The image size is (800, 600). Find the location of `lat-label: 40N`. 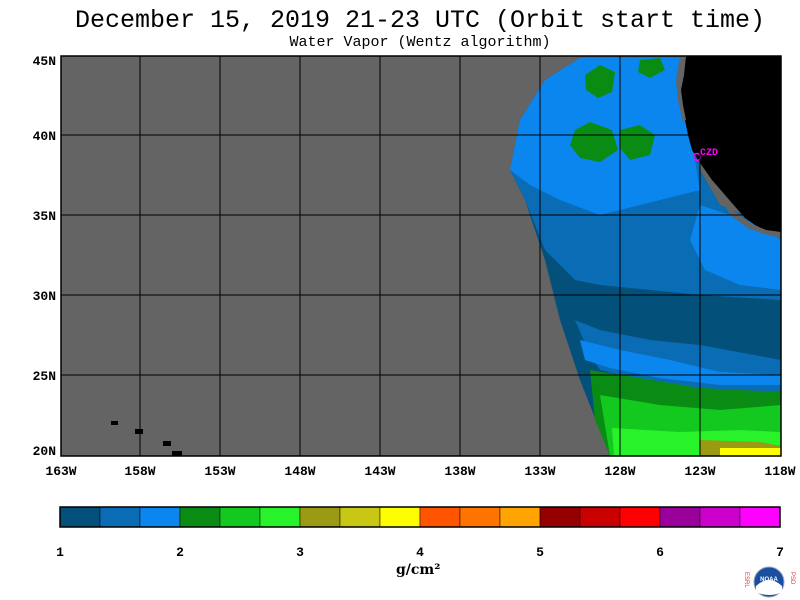

lat-label: 40N is located at coordinates (44, 136).